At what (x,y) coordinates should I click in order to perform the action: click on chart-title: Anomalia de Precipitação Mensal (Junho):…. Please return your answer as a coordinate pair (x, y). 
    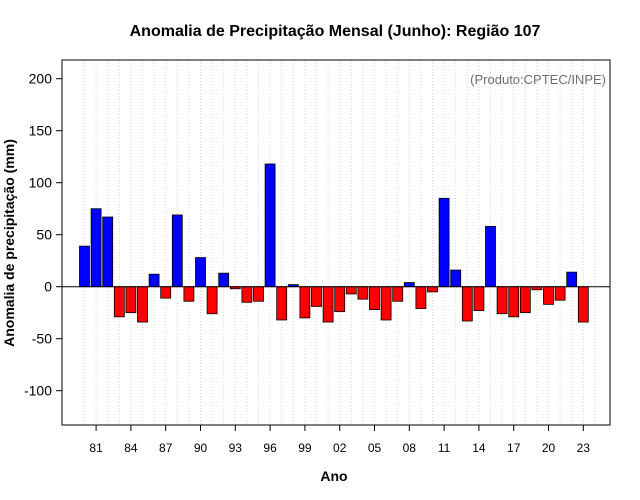
    Looking at the image, I should click on (335, 31).